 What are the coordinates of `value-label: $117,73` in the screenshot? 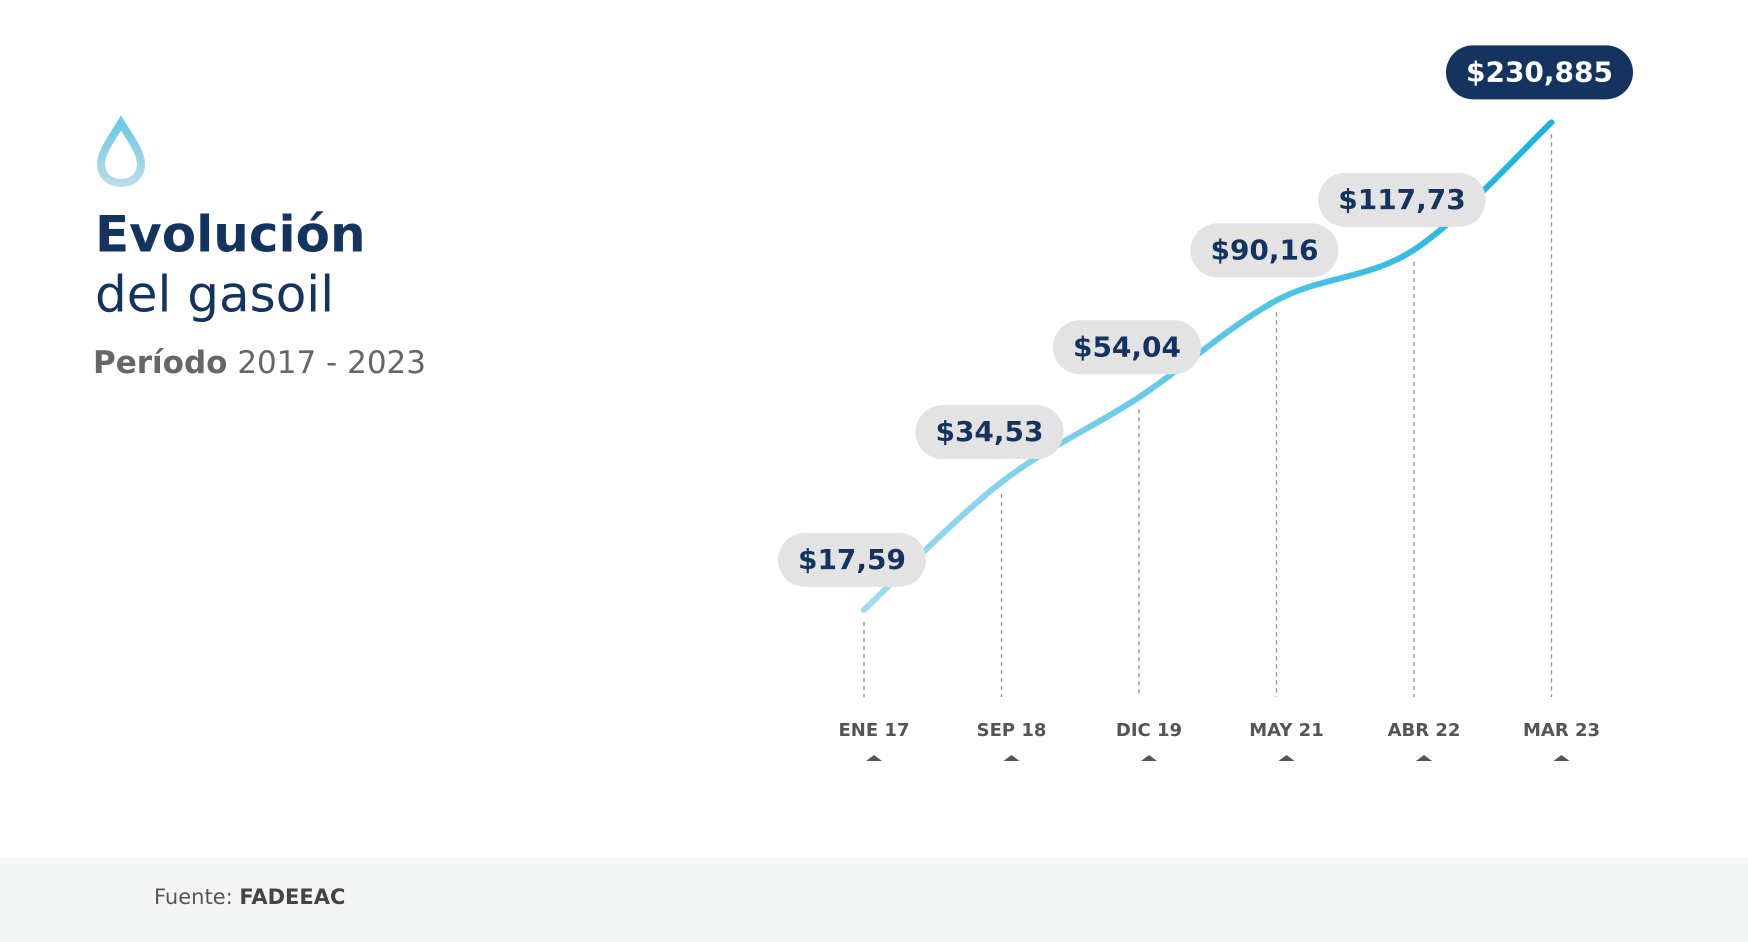 It's located at (1402, 199).